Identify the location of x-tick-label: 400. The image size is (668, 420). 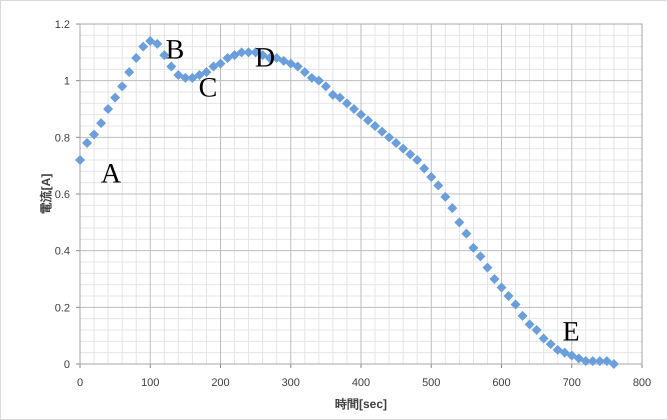
(361, 383).